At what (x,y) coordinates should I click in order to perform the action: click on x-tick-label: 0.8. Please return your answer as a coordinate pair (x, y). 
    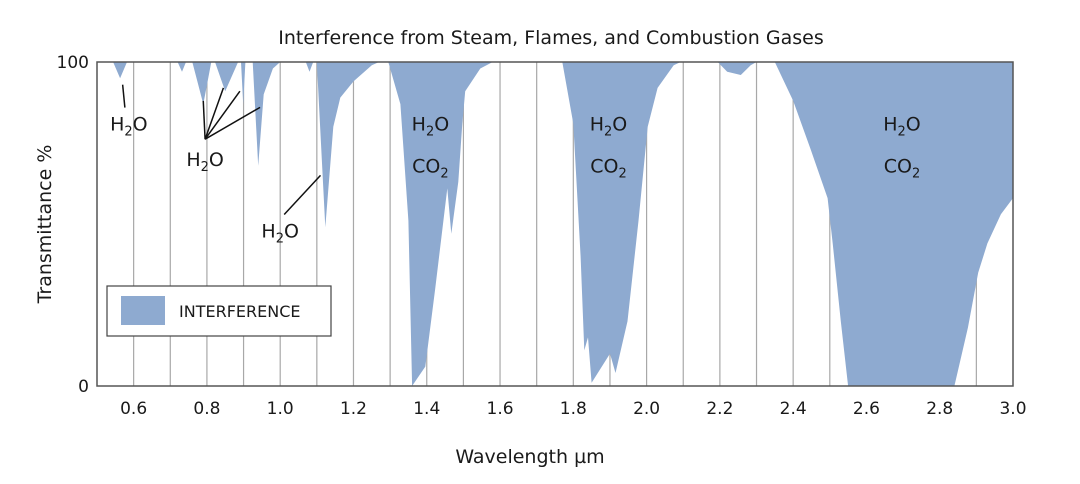
    Looking at the image, I should click on (206, 409).